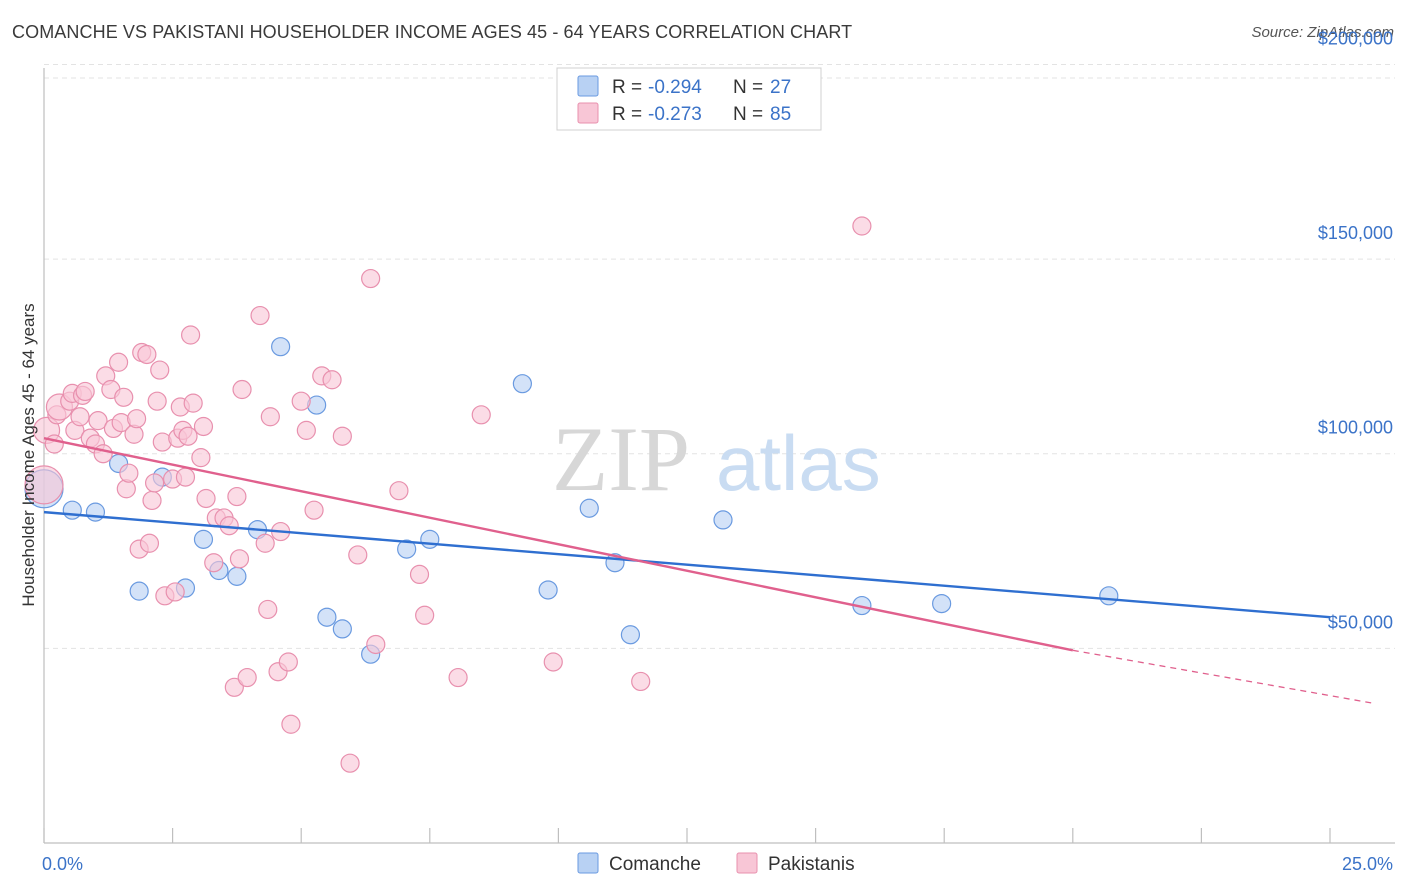  I want to click on legend-n-value: 27, so click(780, 87).